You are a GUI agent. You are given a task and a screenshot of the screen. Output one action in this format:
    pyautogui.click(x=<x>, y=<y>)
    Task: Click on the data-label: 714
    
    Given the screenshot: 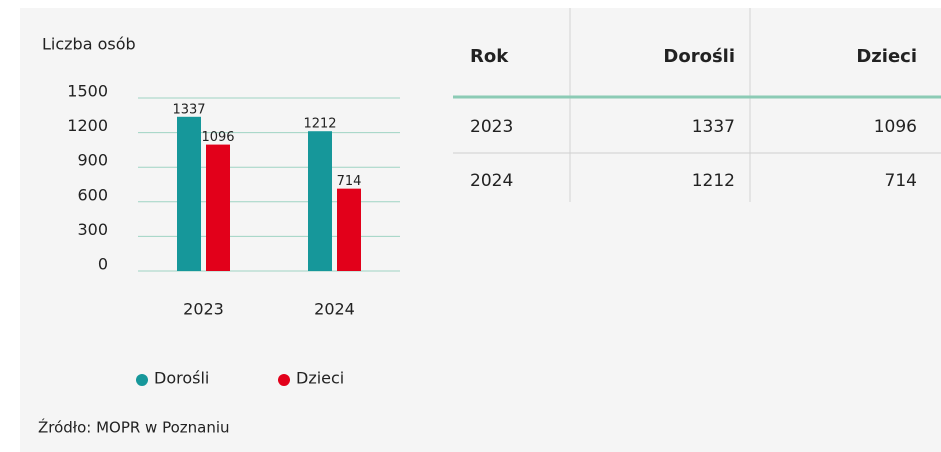 What is the action you would take?
    pyautogui.click(x=349, y=181)
    